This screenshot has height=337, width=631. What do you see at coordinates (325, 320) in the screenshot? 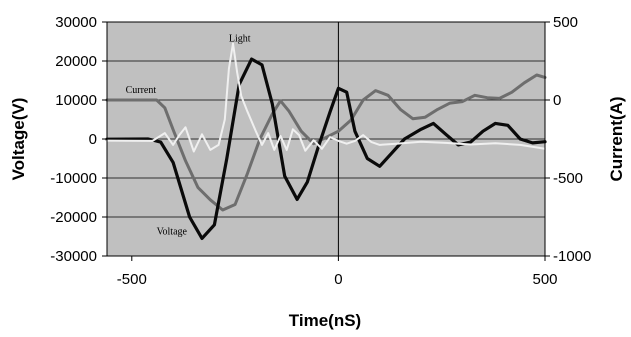
I see `x-axis-title: Time(nS)` at bounding box center [325, 320].